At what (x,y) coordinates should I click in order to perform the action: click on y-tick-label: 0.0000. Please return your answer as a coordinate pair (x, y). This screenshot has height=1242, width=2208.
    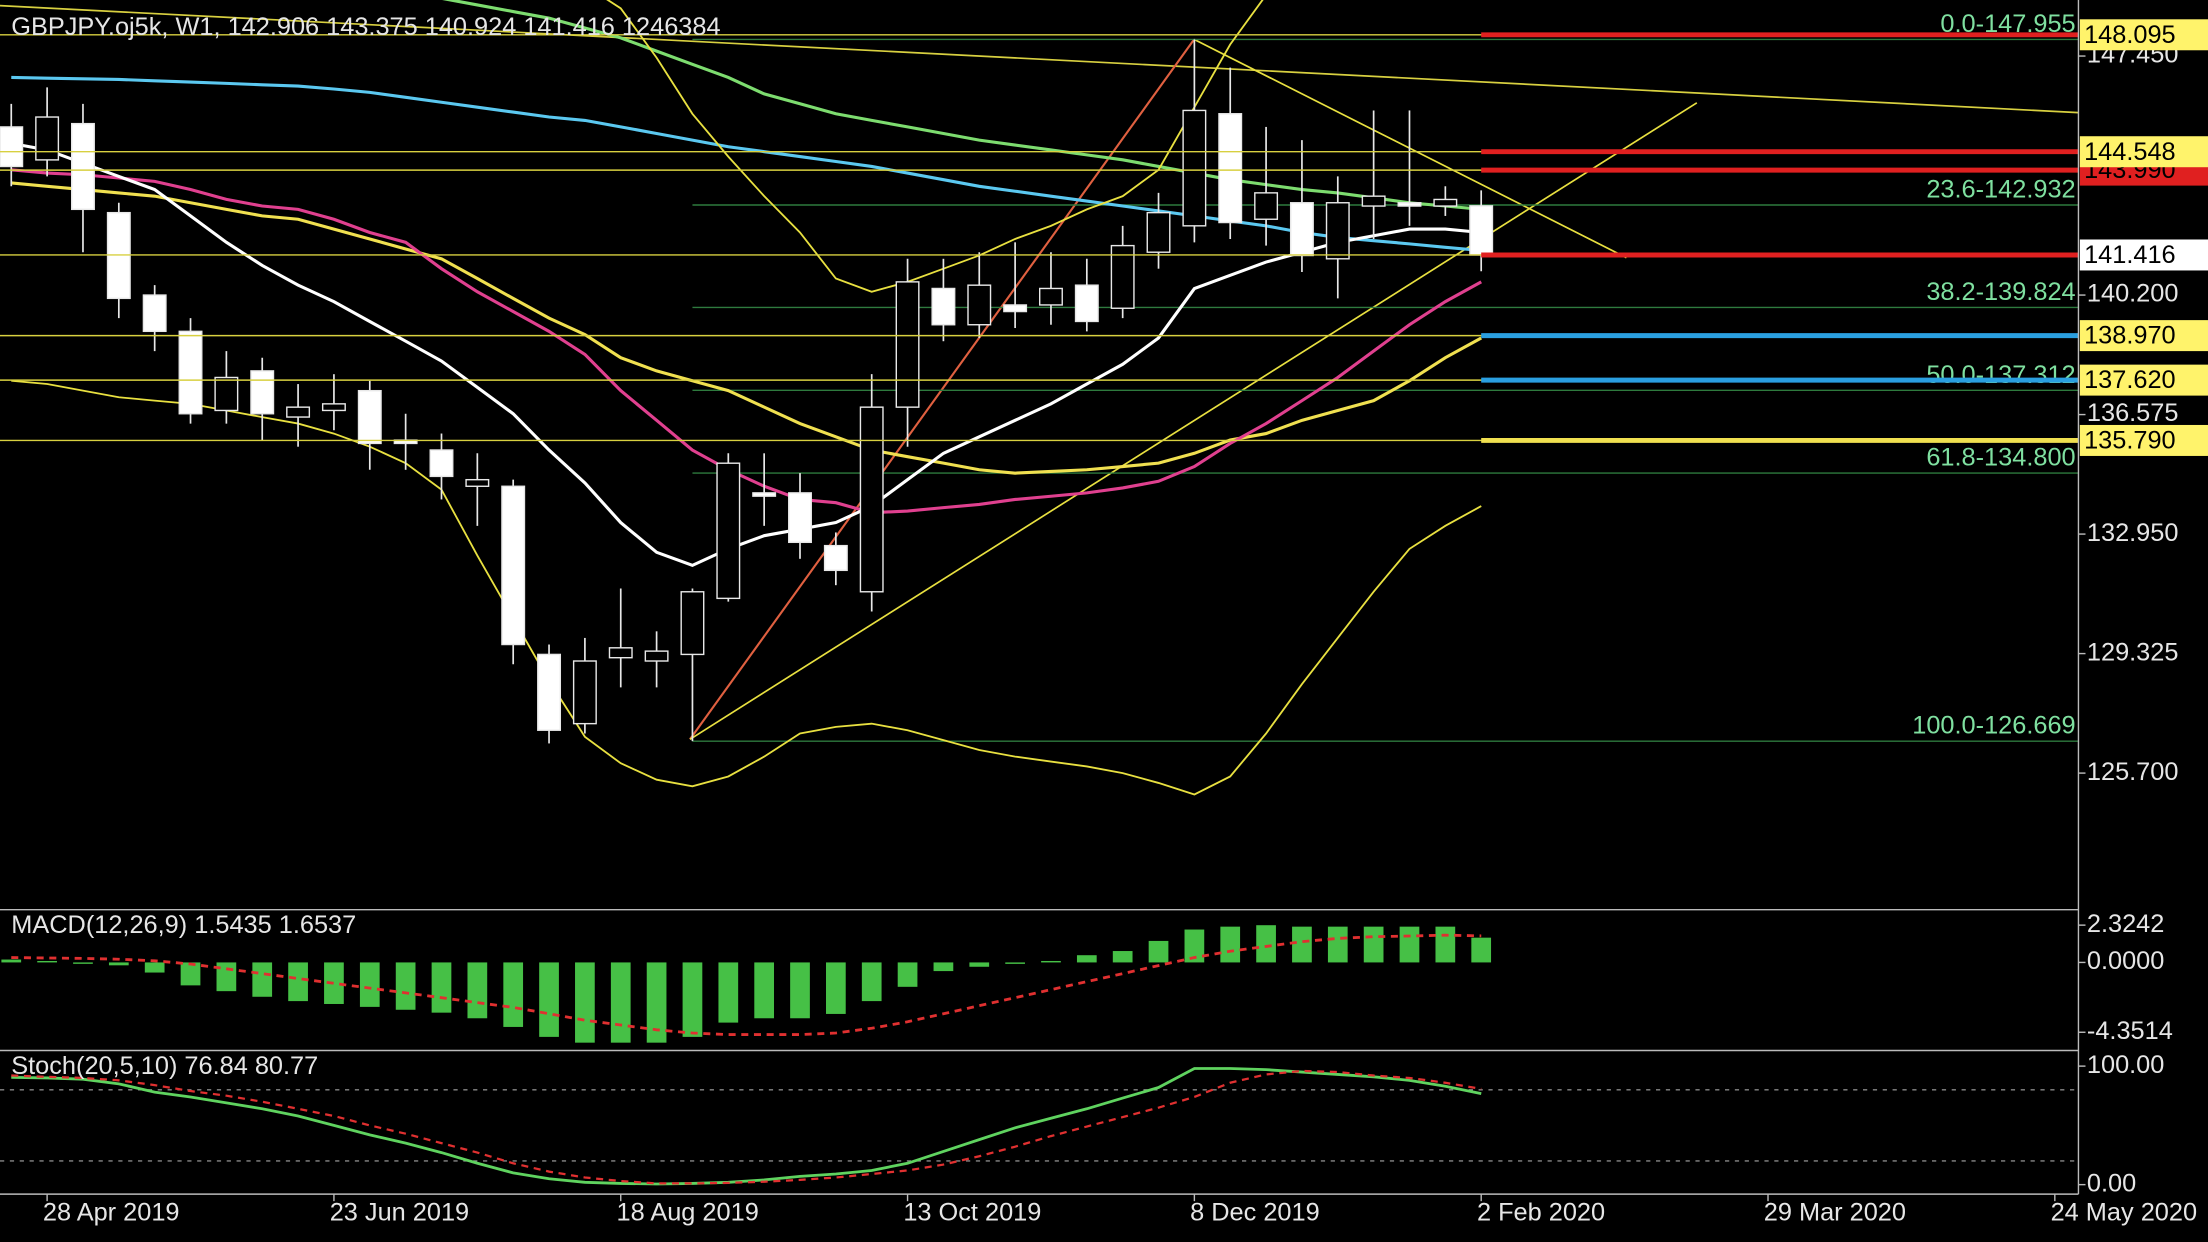
    Looking at the image, I should click on (2125, 961).